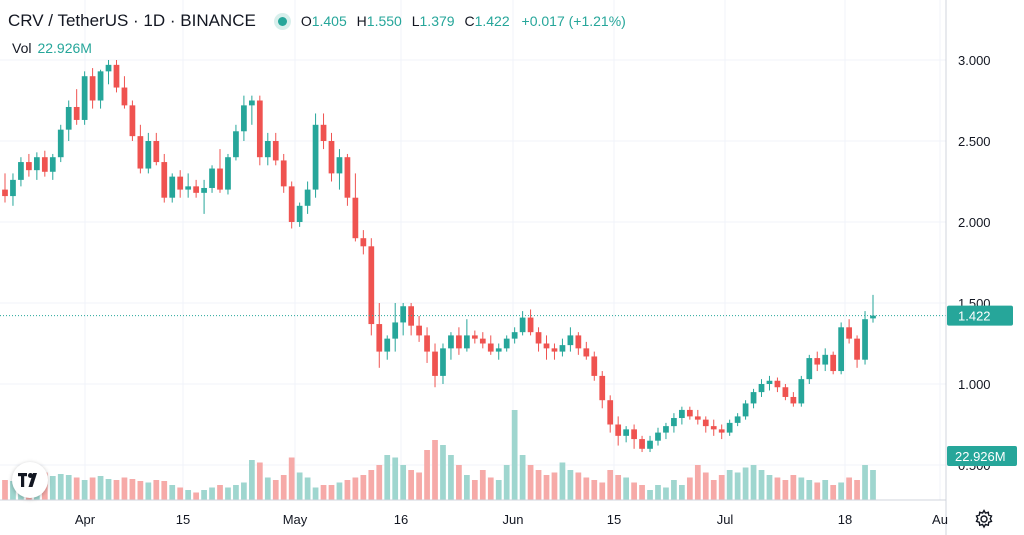  I want to click on low-label: L, so click(415, 21).